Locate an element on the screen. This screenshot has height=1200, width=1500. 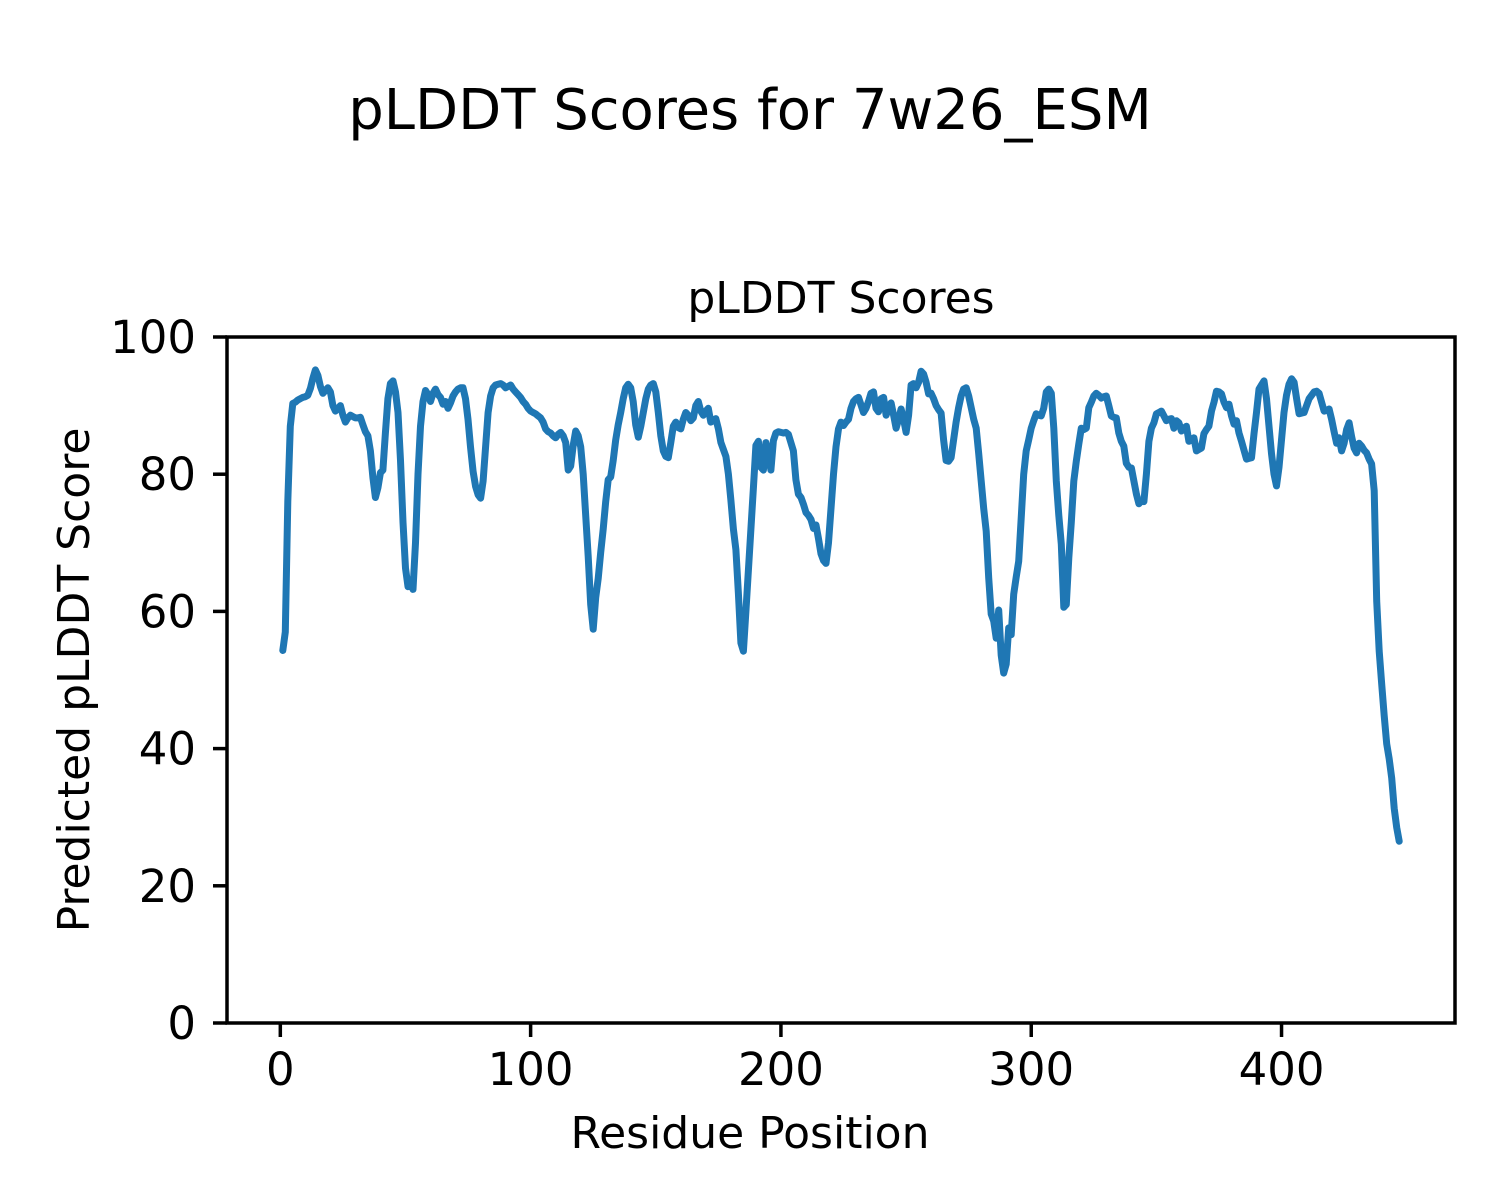
y-tick-label: 40 is located at coordinates (167, 749).